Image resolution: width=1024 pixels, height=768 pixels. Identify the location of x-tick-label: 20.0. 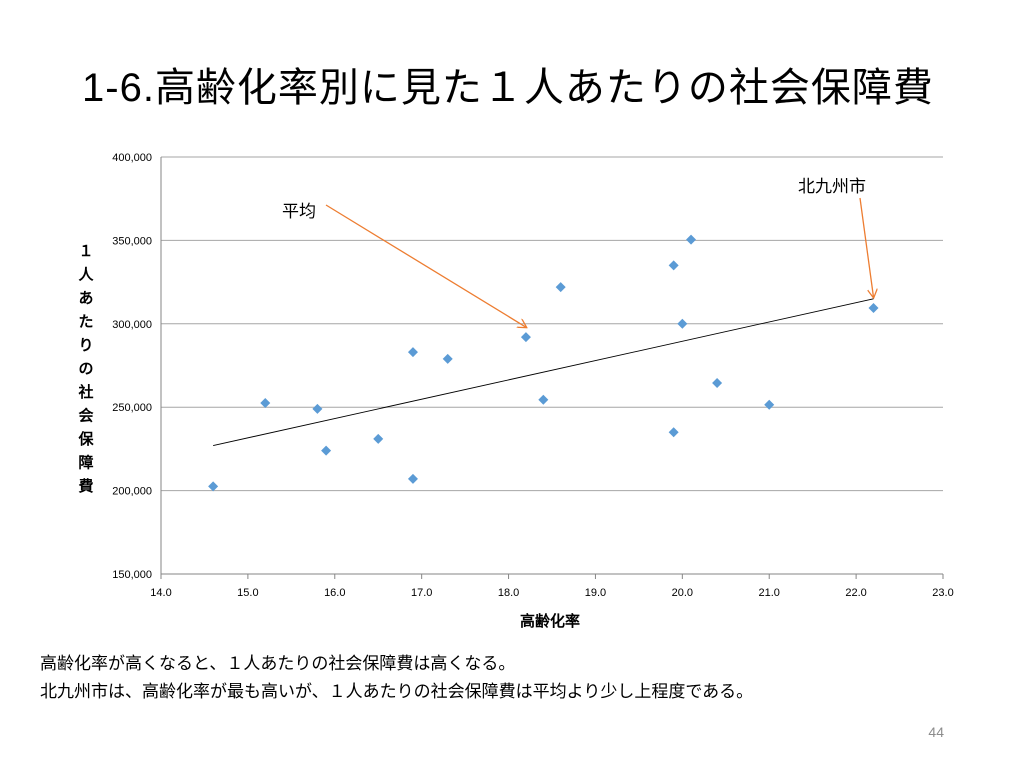
(682, 593).